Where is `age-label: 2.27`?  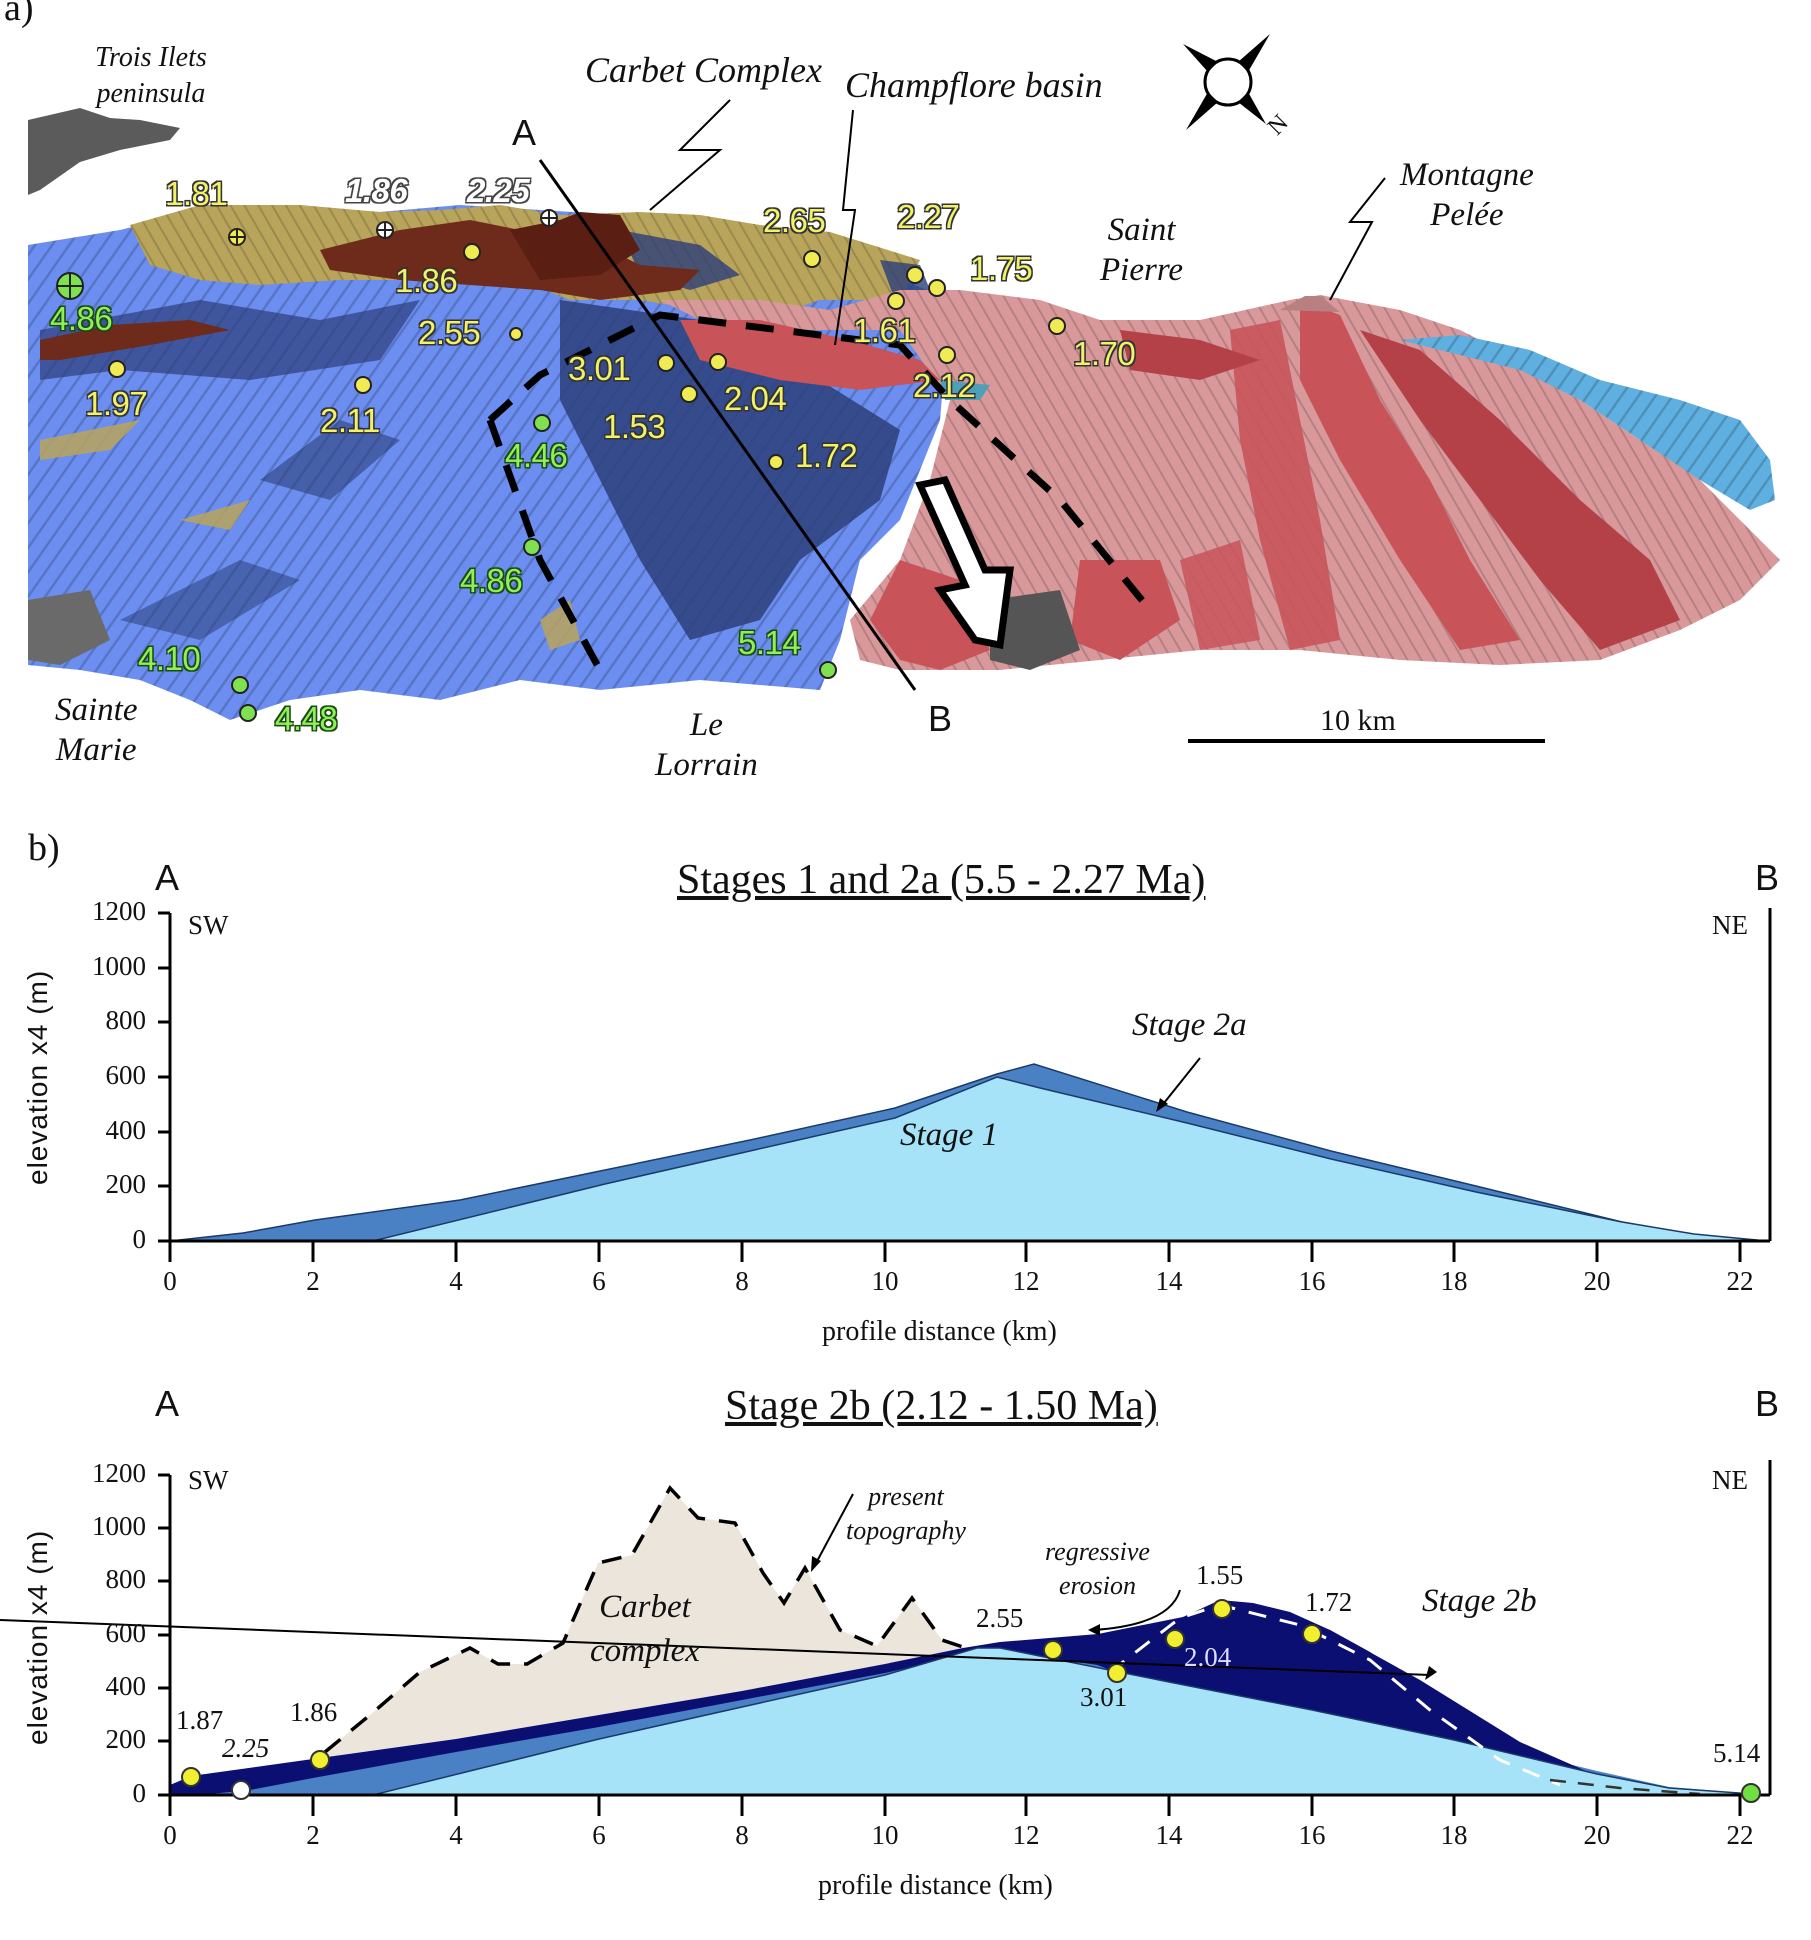
age-label: 2.27 is located at coordinates (928, 216).